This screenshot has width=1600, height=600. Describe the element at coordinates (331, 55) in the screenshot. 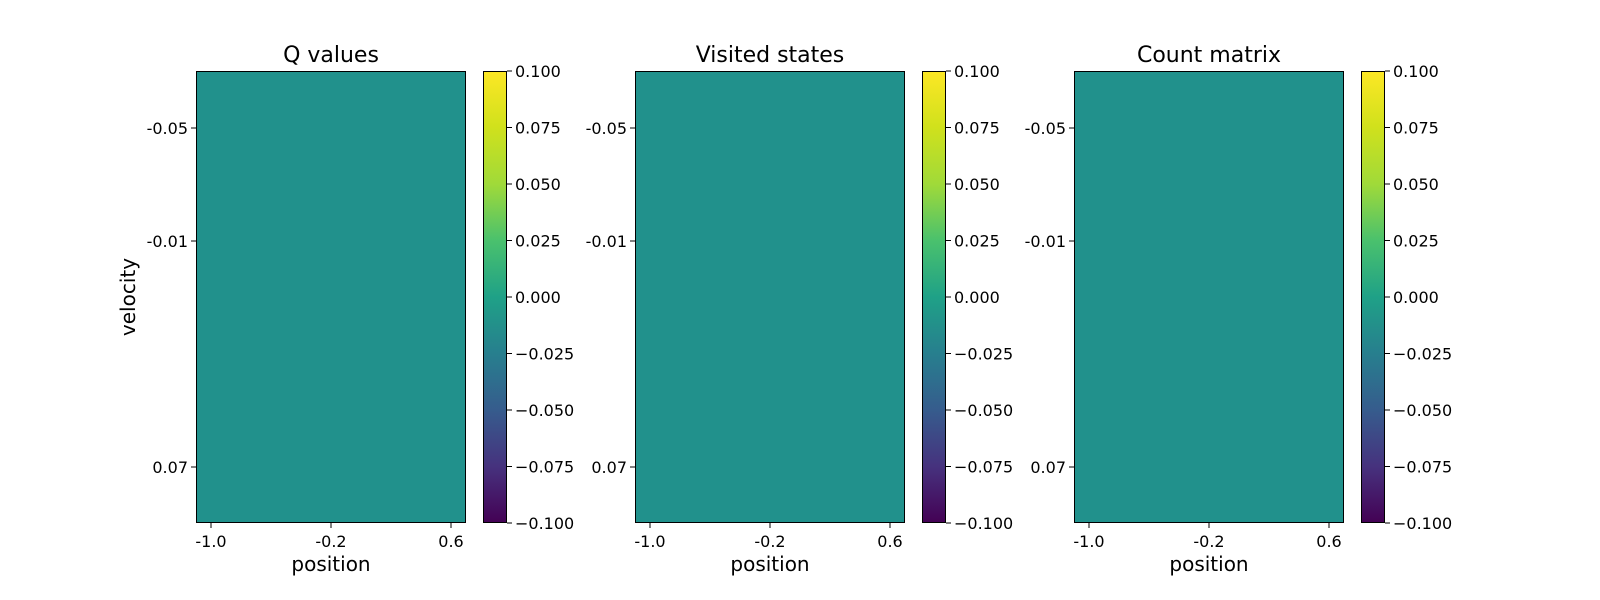

I see `chart-title: Q values` at that location.